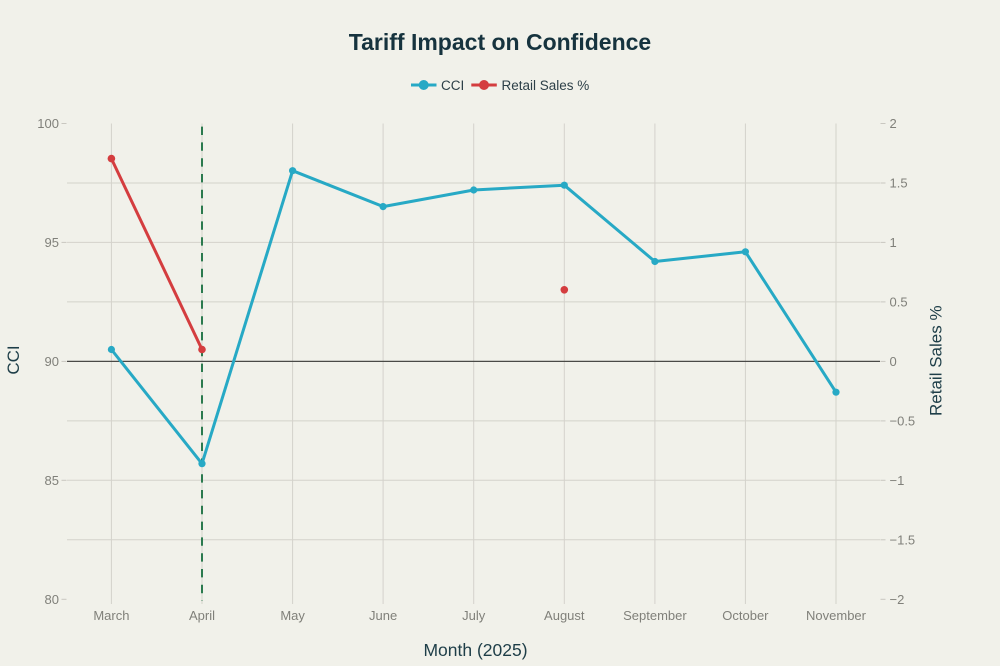  Describe the element at coordinates (52, 599) in the screenshot. I see `svg-text: 80` at that location.